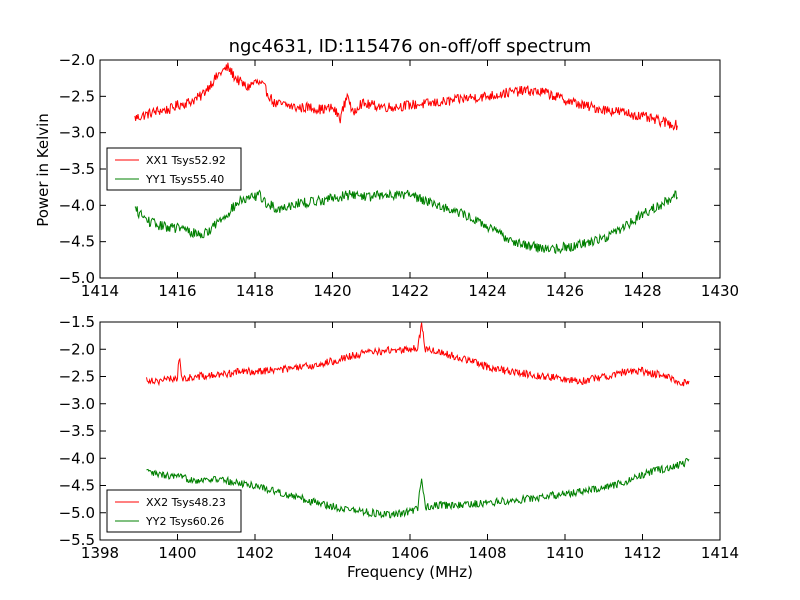 This screenshot has width=800, height=600. I want to click on x-tick-label: 1430, so click(720, 291).